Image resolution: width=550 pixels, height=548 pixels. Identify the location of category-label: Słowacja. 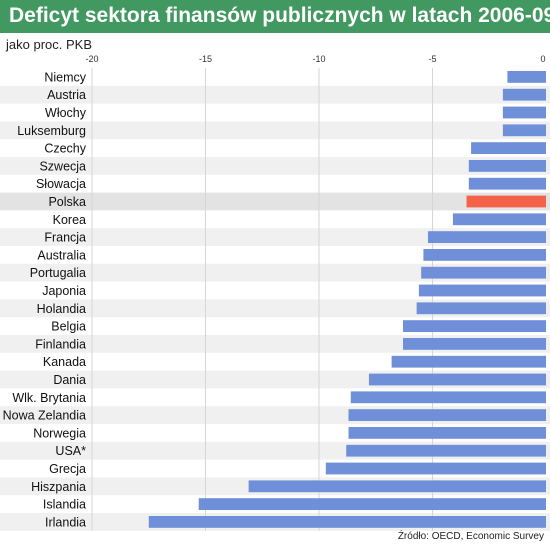
(61, 184).